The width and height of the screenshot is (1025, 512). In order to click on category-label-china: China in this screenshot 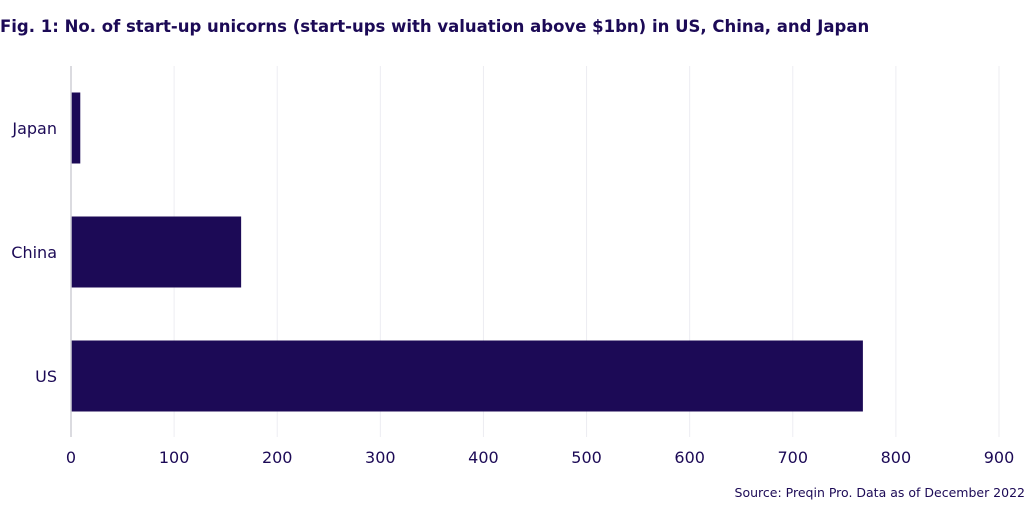, I will do `click(34, 252)`.